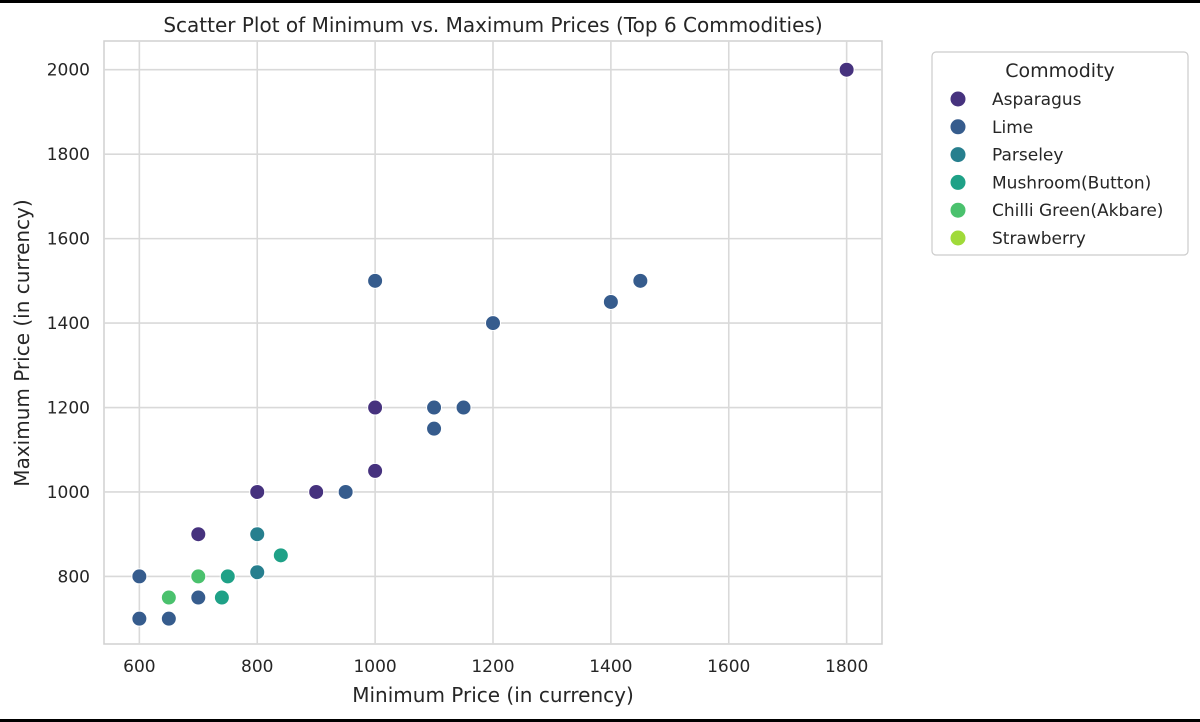 The width and height of the screenshot is (1200, 722). I want to click on y-axis-label: Maximum Price (in currency), so click(22, 342).